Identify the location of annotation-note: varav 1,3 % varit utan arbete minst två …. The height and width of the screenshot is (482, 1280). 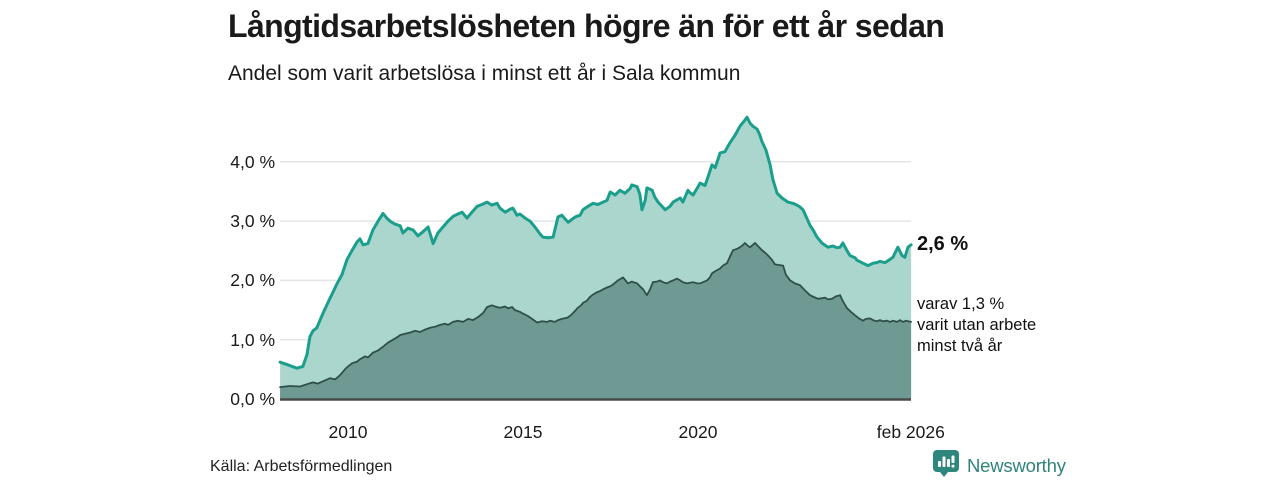
(976, 325).